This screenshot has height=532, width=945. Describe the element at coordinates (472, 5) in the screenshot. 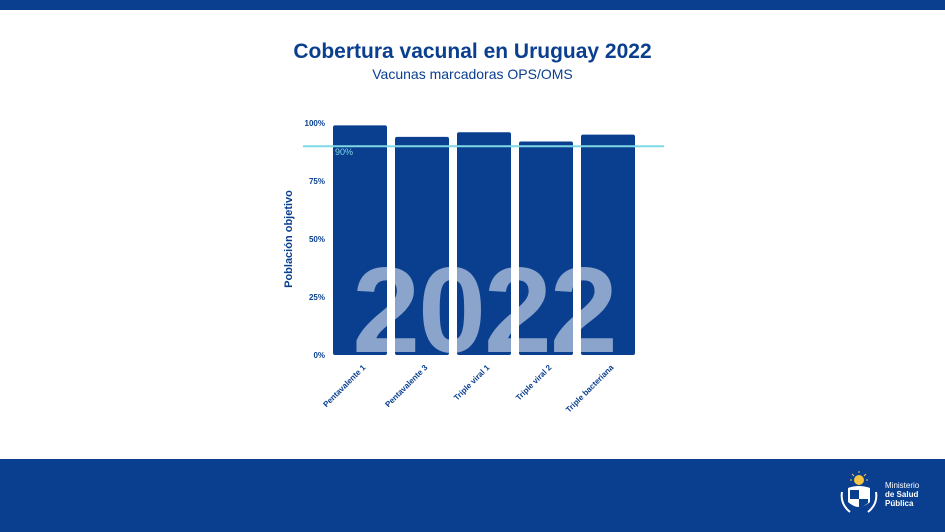

I see `top-band` at that location.